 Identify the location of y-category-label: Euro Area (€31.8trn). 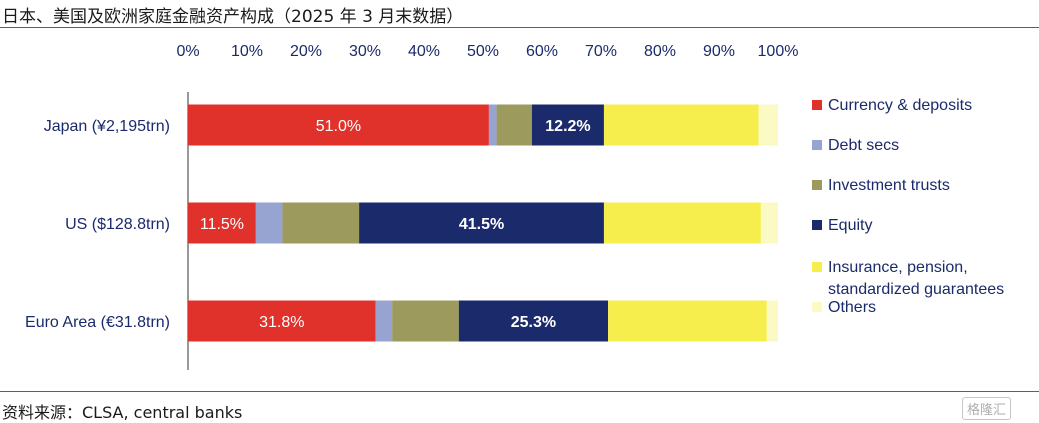
(97, 322).